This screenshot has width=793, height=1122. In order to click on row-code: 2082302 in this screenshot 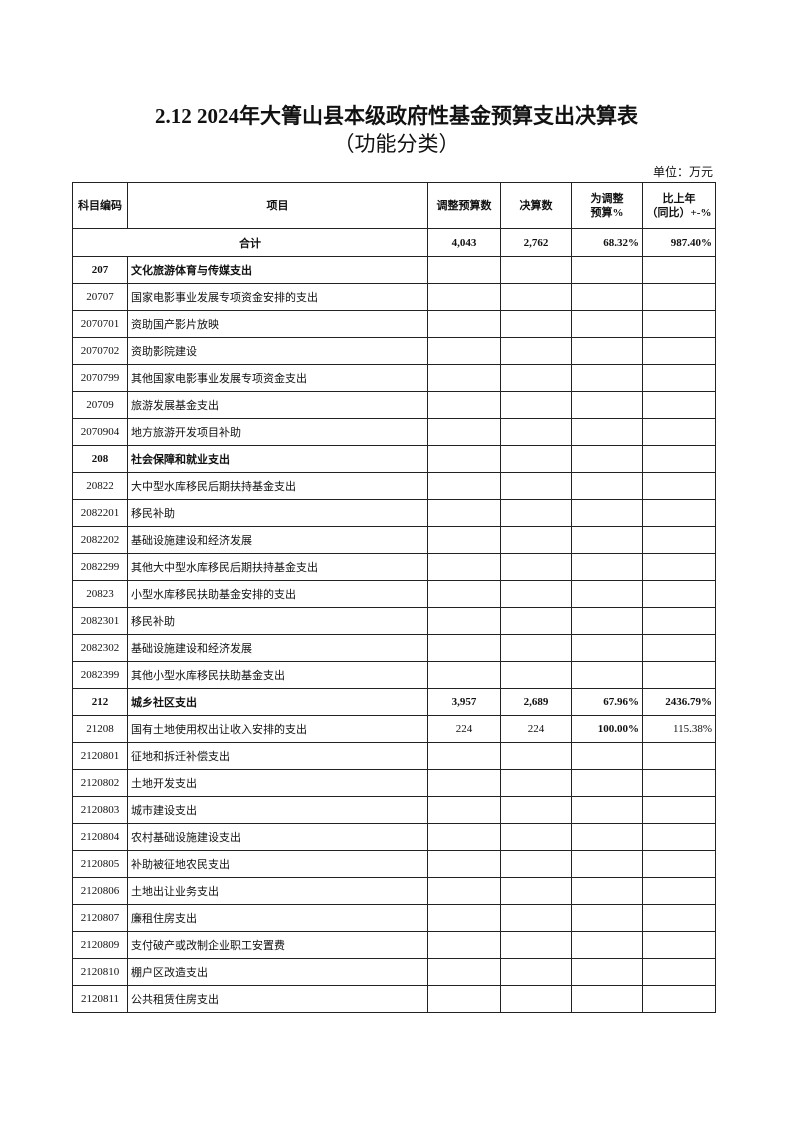, I will do `click(100, 648)`.